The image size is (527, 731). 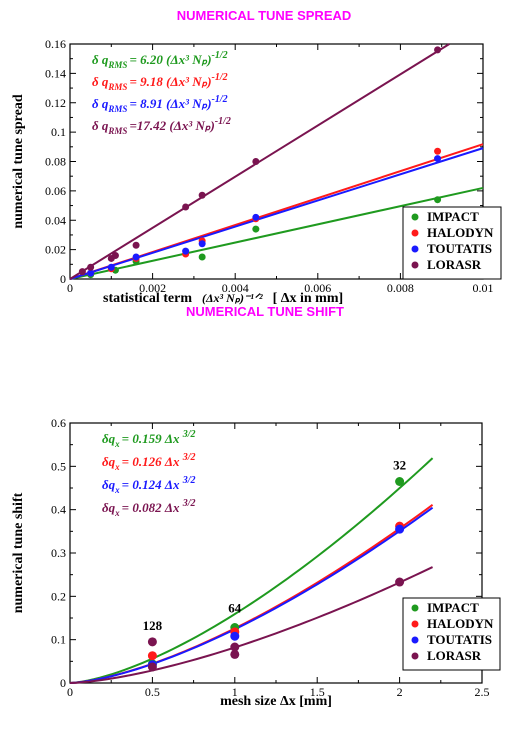 What do you see at coordinates (55, 250) in the screenshot?
I see `y-tick-label: 0.02` at bounding box center [55, 250].